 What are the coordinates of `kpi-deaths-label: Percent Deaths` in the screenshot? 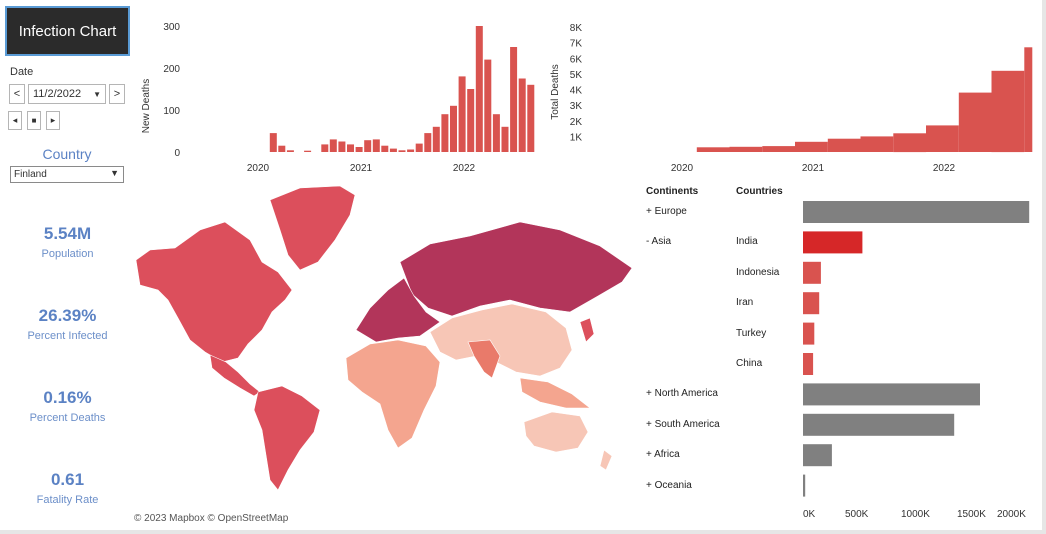 It's located at (67, 418).